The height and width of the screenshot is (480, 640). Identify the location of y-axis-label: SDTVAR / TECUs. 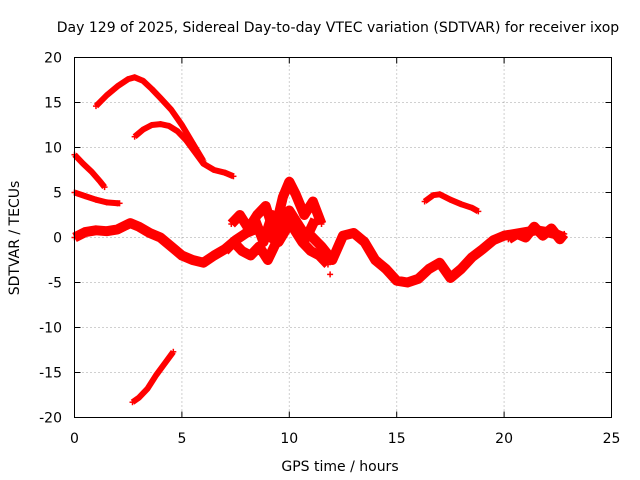
(15, 238).